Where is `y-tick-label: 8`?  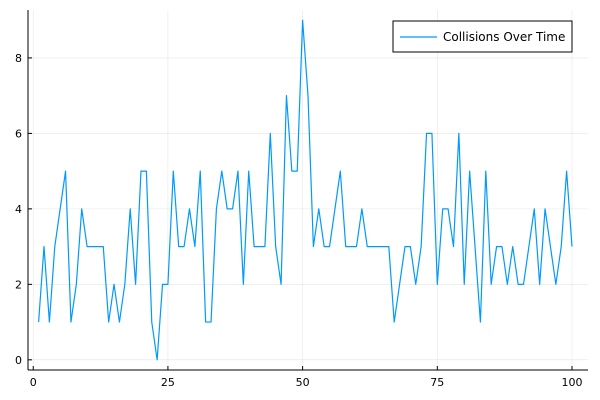 y-tick-label: 8 is located at coordinates (18, 58).